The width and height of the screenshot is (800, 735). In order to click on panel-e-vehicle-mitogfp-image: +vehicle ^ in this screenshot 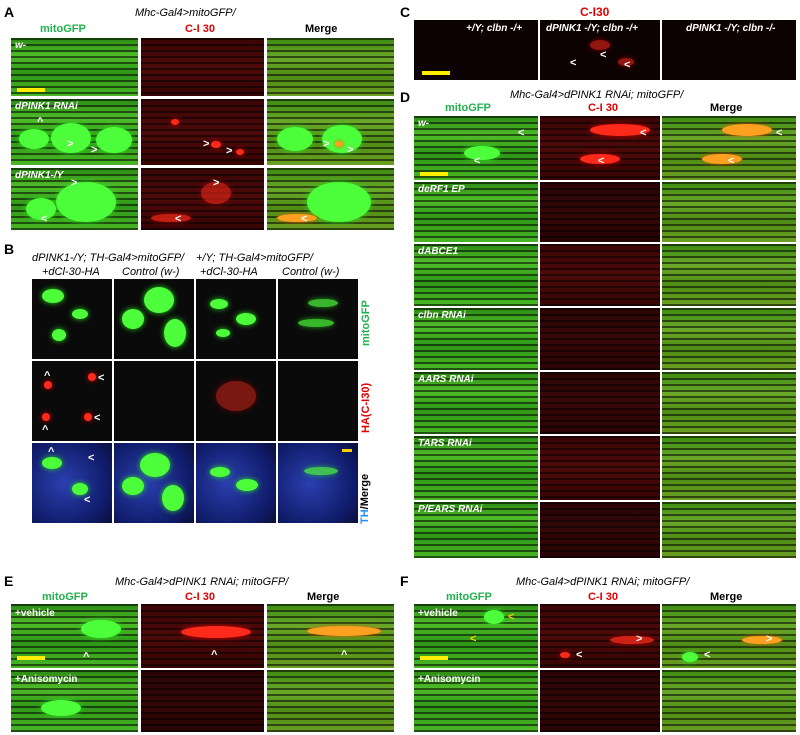, I will do `click(74, 636)`.